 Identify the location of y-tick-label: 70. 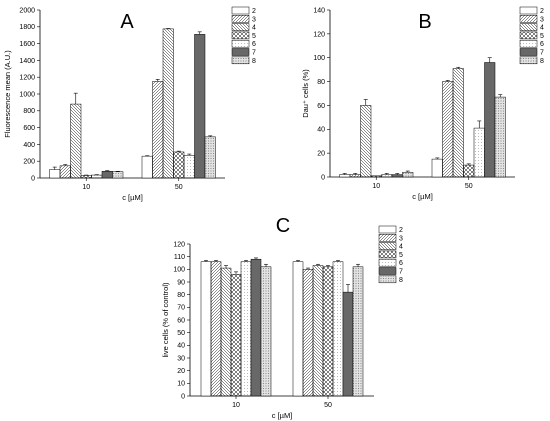
(181, 308).